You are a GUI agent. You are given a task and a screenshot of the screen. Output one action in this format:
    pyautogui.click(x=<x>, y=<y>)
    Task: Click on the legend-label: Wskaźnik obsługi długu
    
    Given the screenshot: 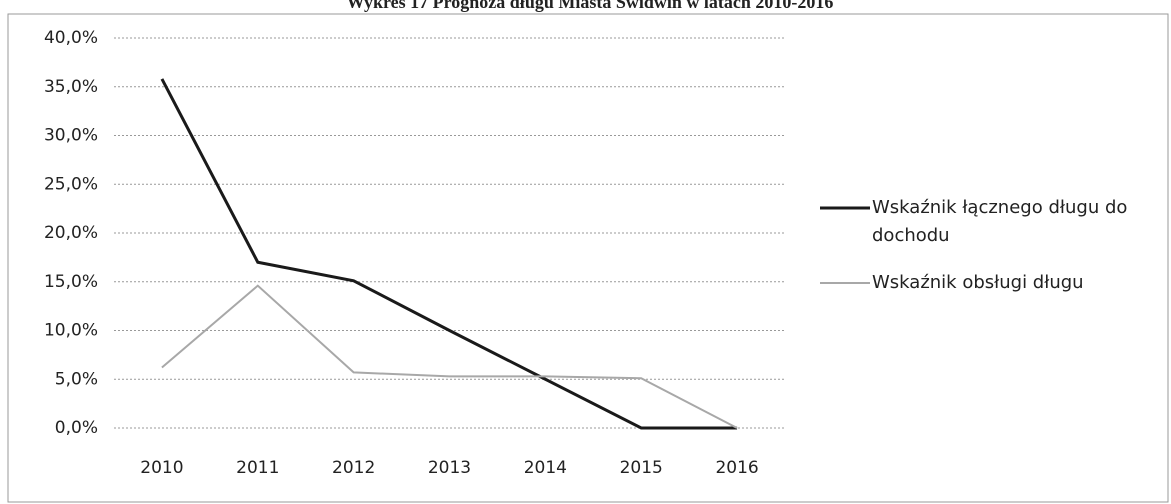 What is the action you would take?
    pyautogui.click(x=978, y=282)
    